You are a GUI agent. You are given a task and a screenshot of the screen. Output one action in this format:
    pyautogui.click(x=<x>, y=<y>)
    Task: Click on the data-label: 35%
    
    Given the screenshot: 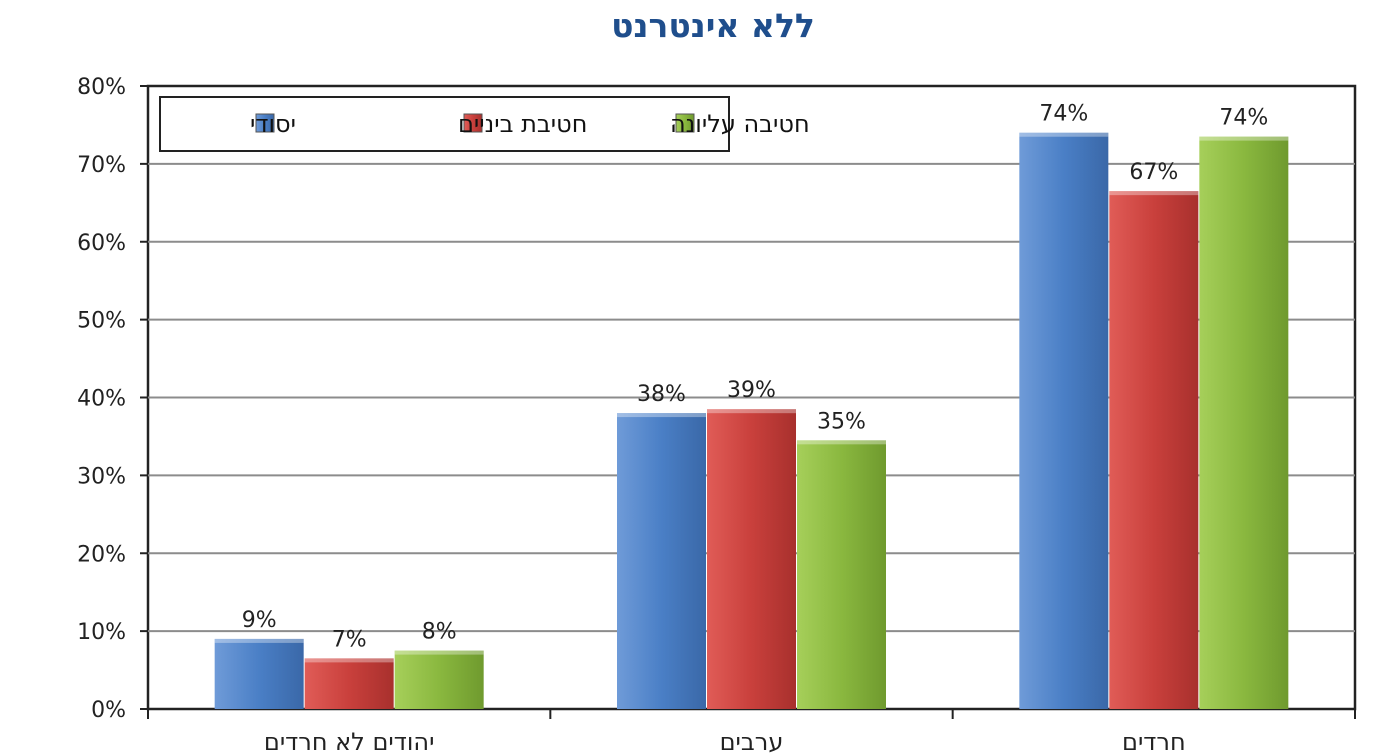 What is the action you would take?
    pyautogui.click(x=841, y=421)
    